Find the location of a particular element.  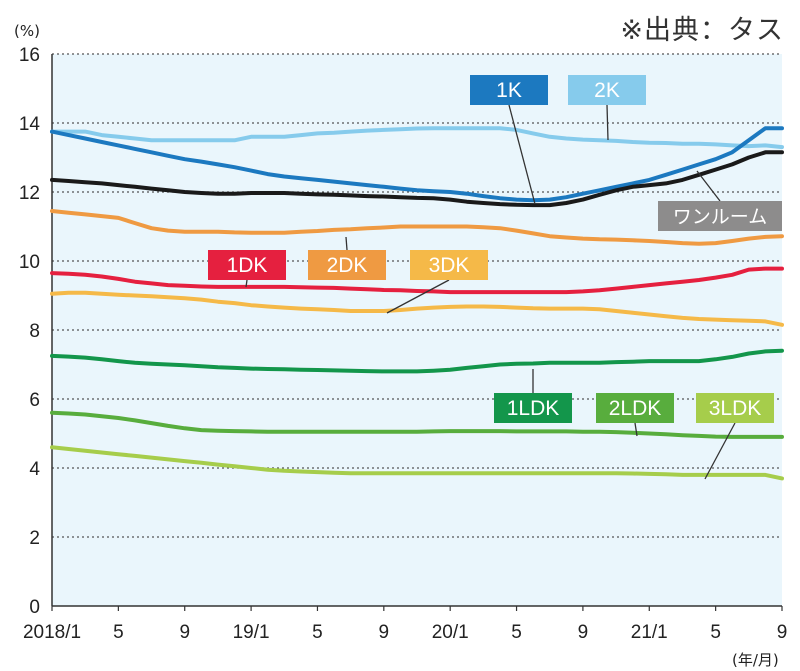

series-label-text: 1DK is located at coordinates (247, 265).